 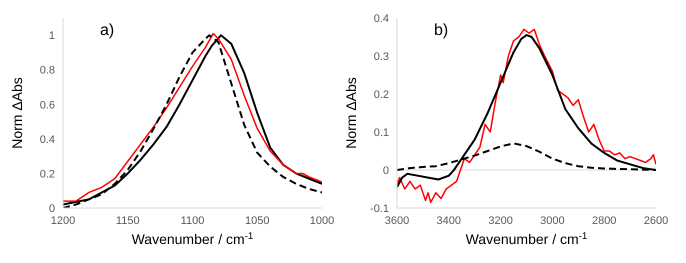 What do you see at coordinates (107, 31) in the screenshot?
I see `annotation: a)` at bounding box center [107, 31].